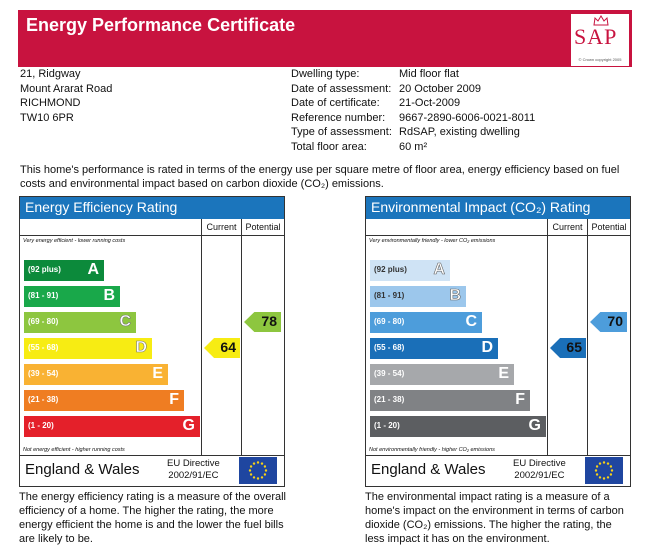 The height and width of the screenshot is (550, 647). Describe the element at coordinates (47, 117) in the screenshot. I see `address-line: TW10 6PR` at that location.